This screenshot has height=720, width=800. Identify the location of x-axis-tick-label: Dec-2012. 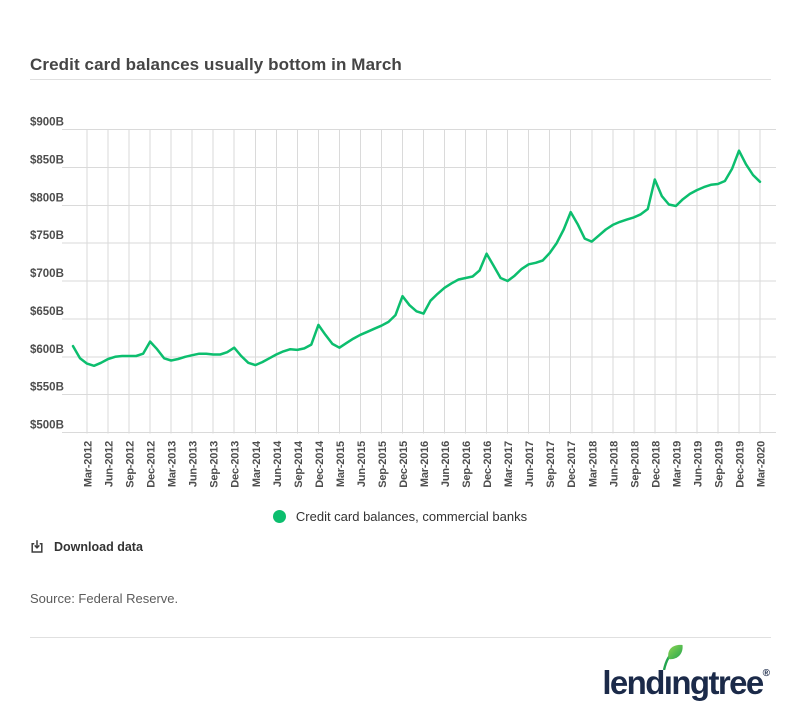
(152, 464).